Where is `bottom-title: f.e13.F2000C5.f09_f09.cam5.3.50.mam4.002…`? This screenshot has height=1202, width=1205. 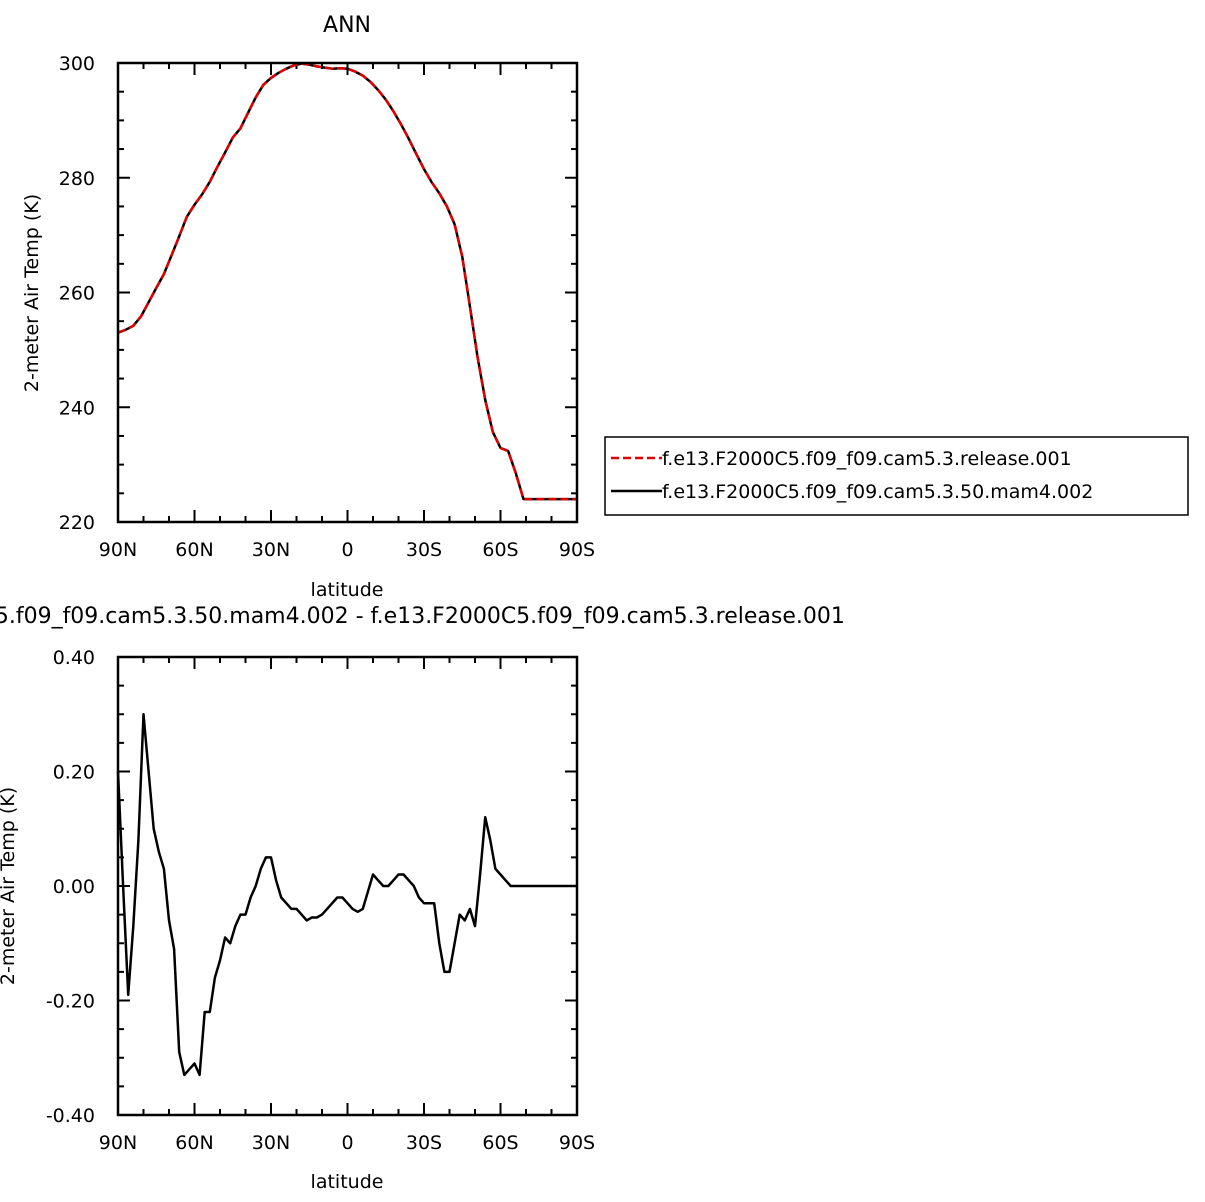 bottom-title: f.e13.F2000C5.f09_f09.cam5.3.50.mam4.002… is located at coordinates (422, 616).